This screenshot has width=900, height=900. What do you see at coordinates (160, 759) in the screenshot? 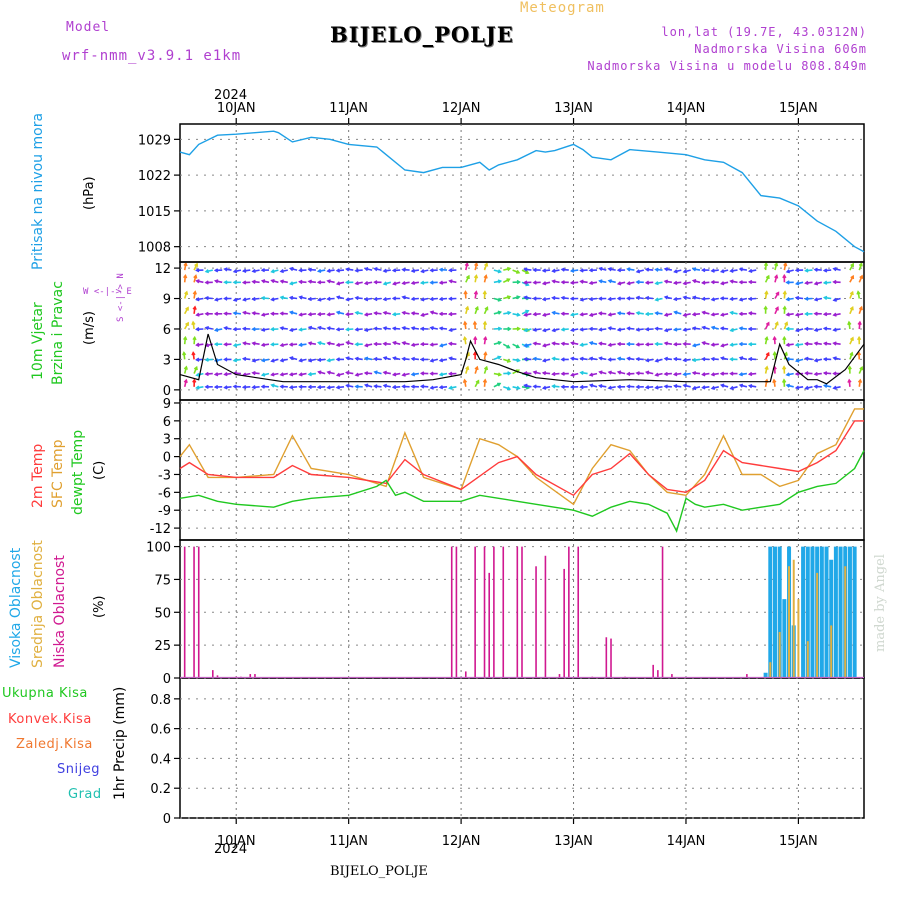
I see `y-tick-label: 0.4` at bounding box center [160, 759].